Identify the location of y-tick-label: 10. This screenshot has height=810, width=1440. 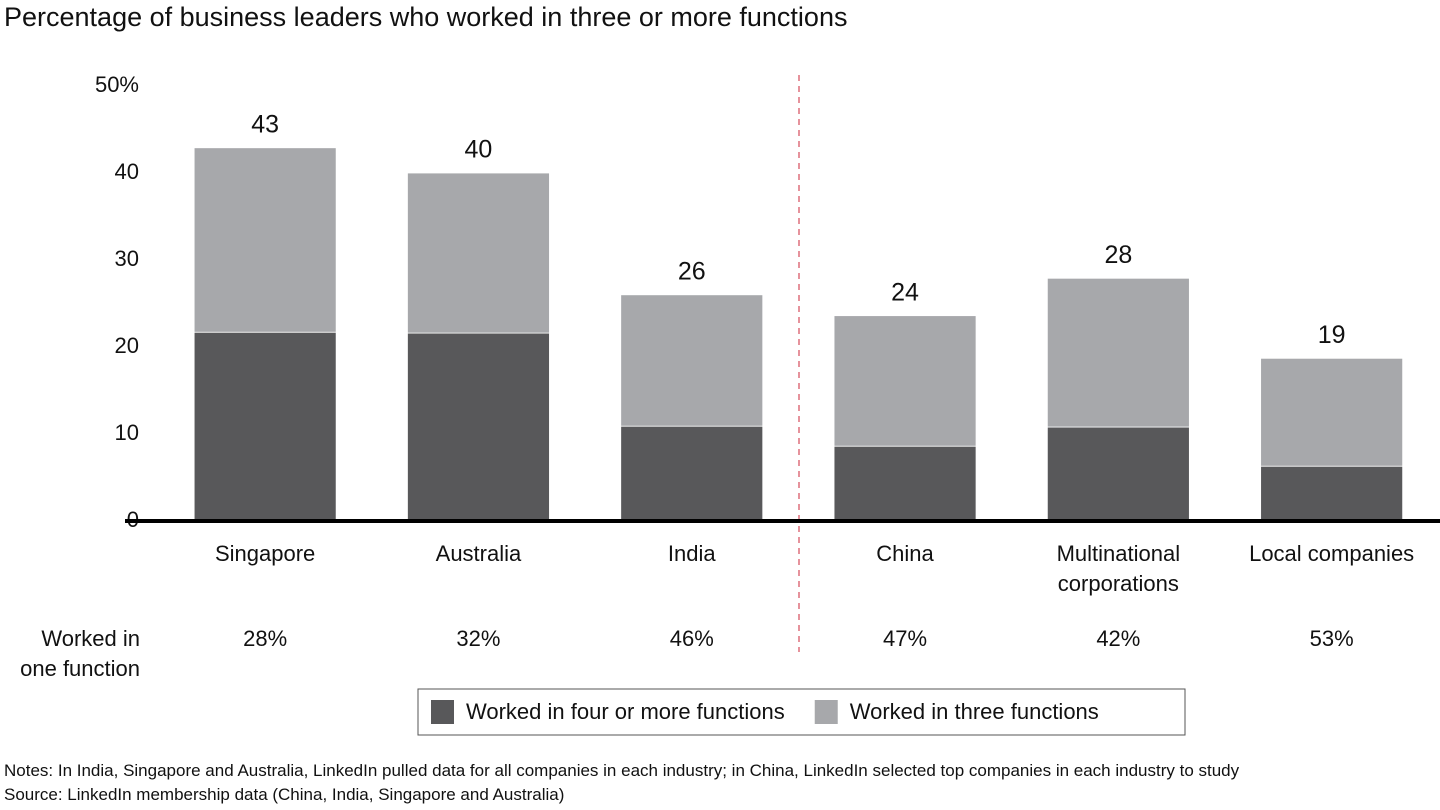
(127, 432).